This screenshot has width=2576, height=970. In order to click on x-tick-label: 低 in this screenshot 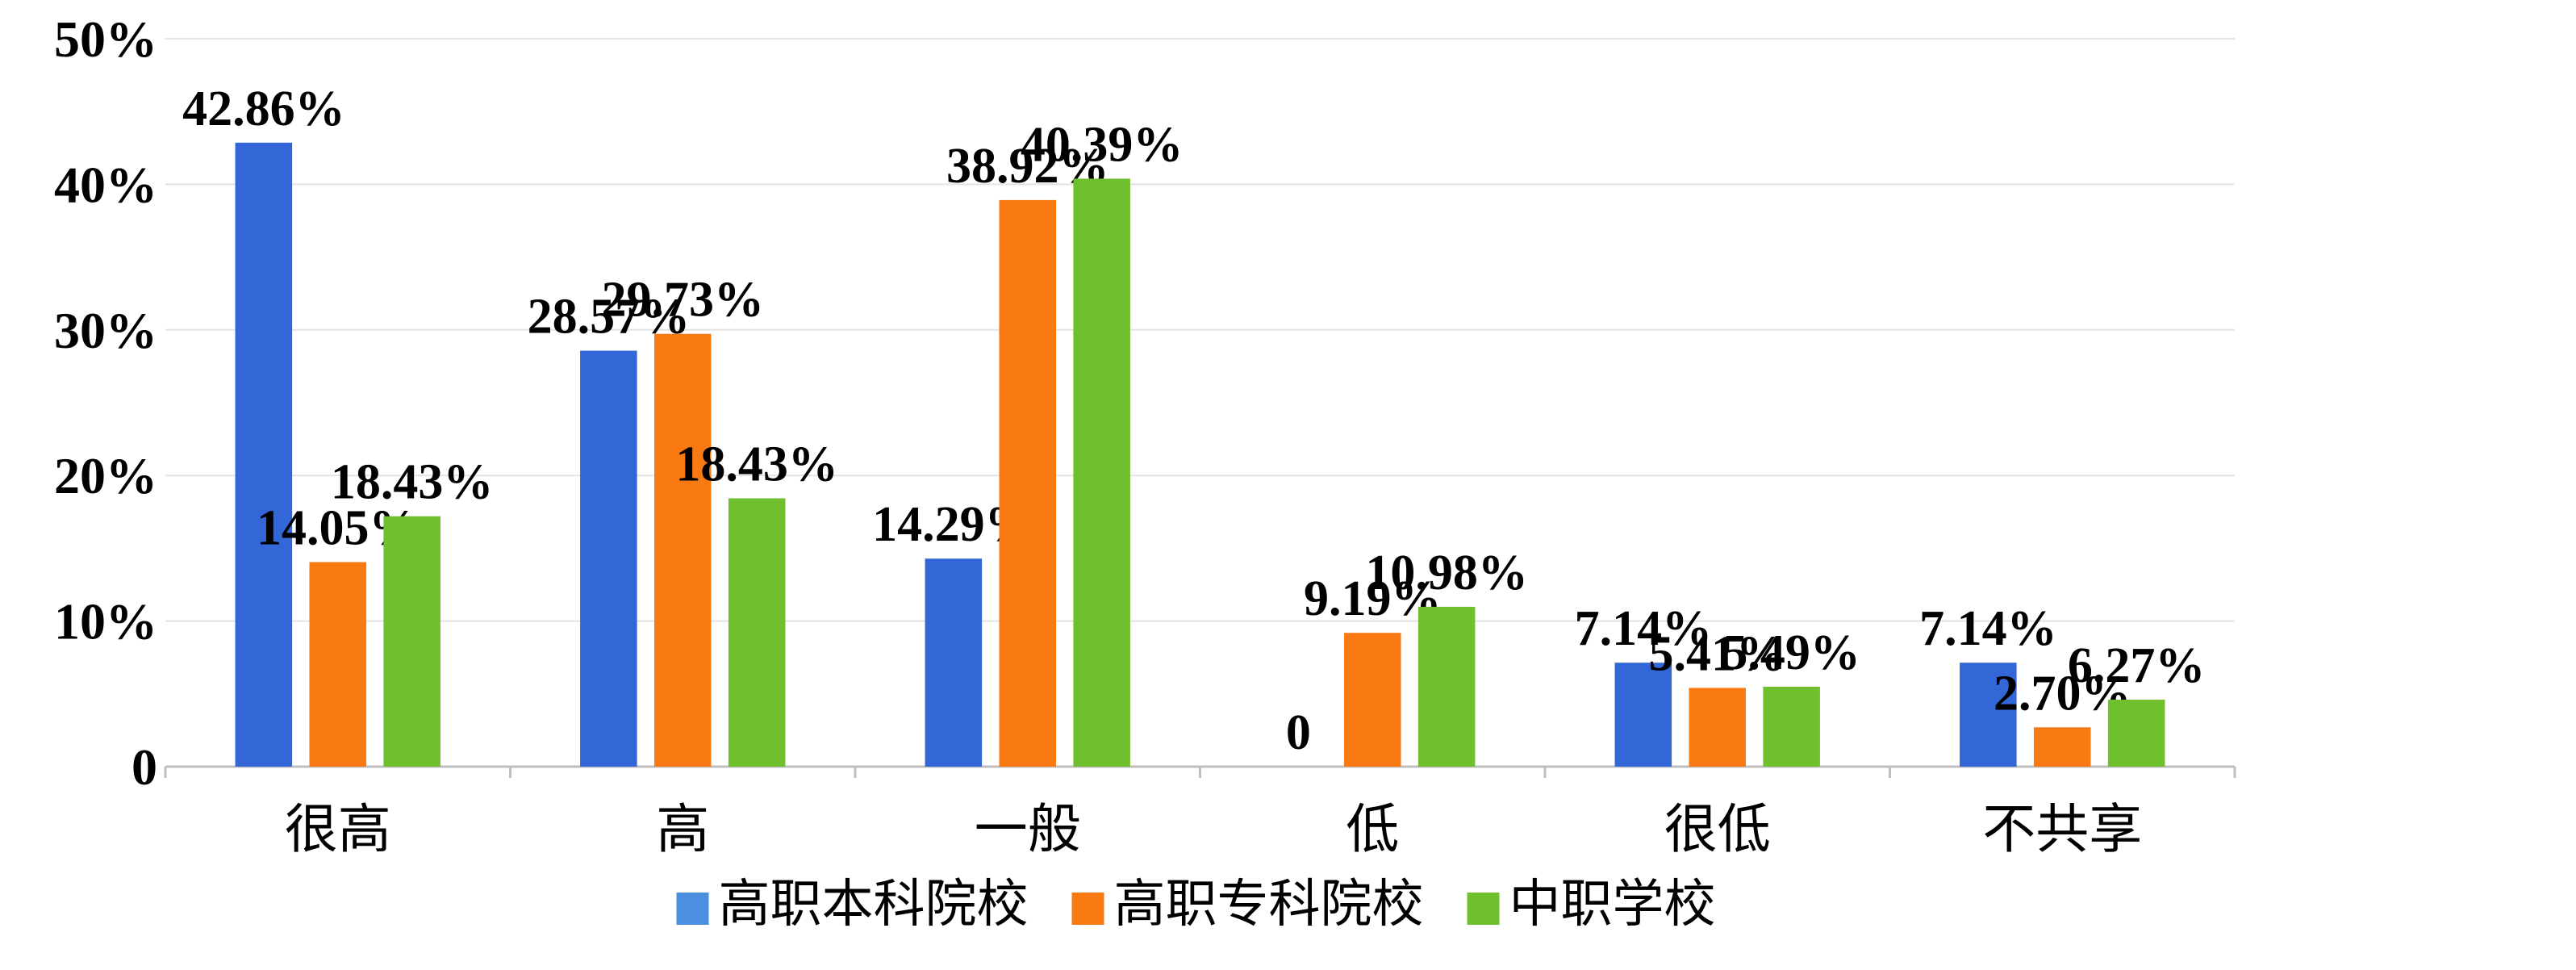, I will do `click(1372, 829)`.